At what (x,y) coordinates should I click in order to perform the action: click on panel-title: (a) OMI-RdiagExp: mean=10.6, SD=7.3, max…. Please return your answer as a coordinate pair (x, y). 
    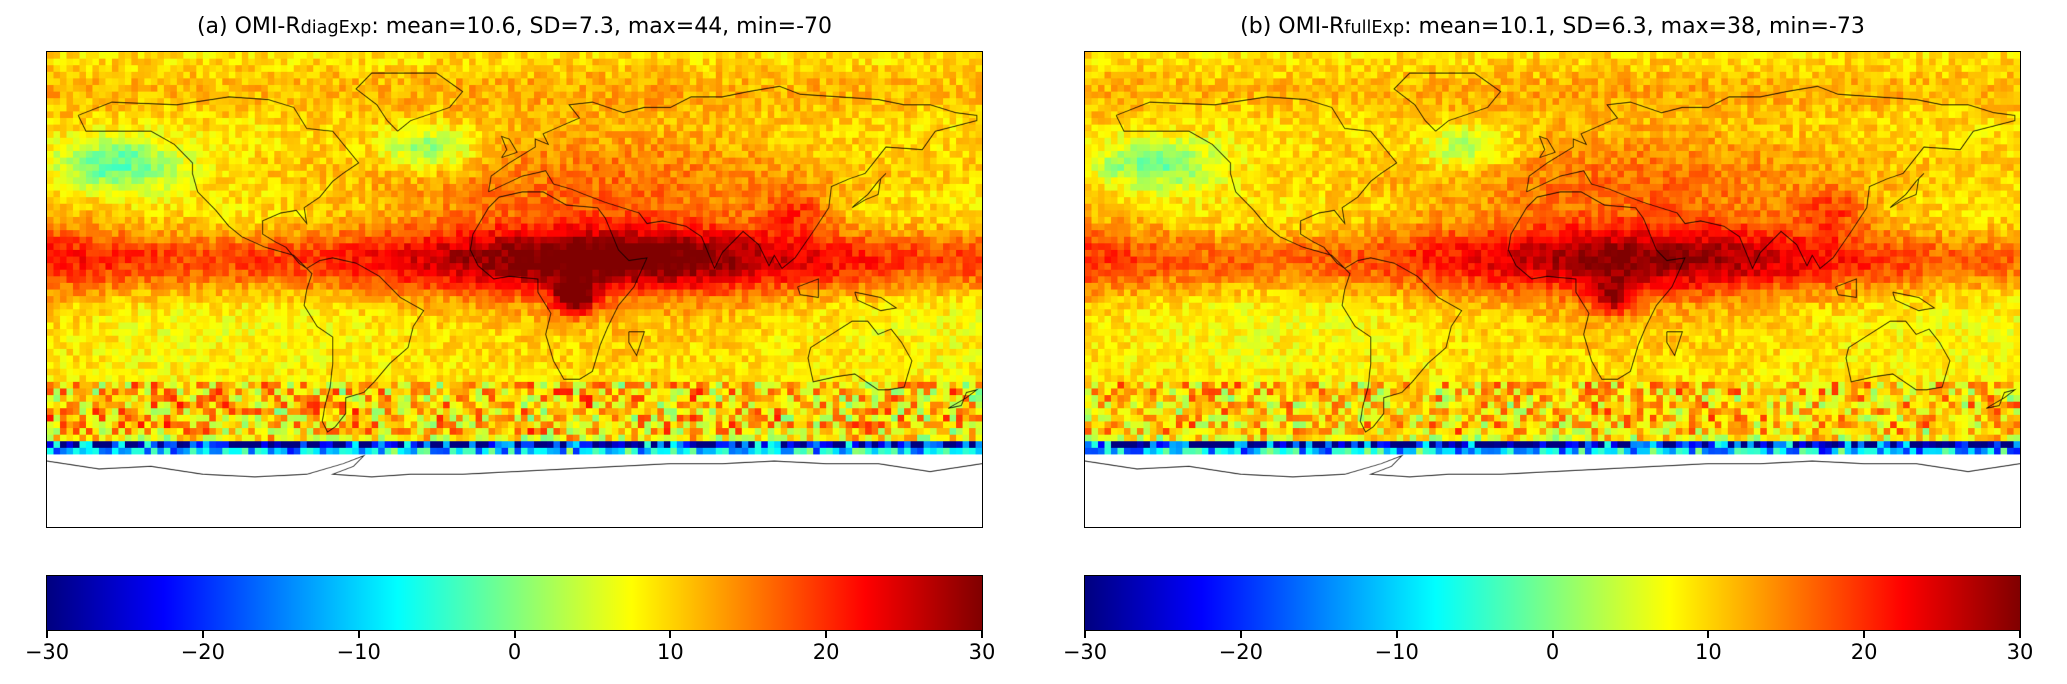
    Looking at the image, I should click on (514, 27).